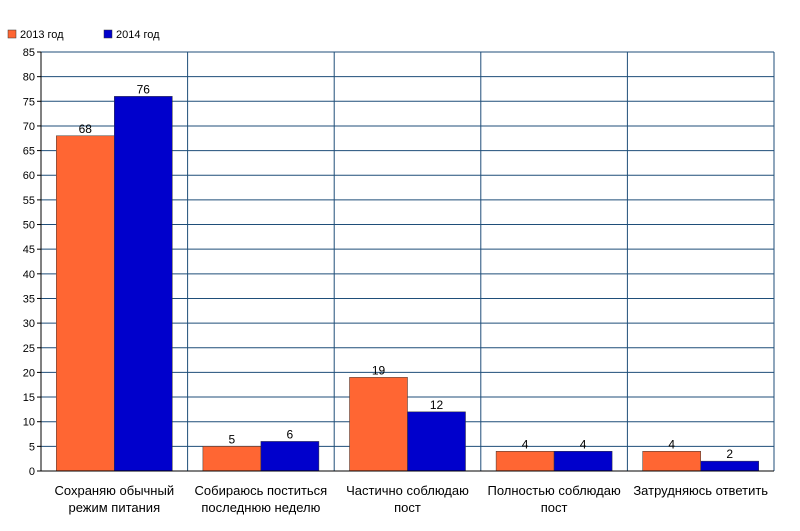 The height and width of the screenshot is (531, 800). Describe the element at coordinates (29, 262) in the screenshot. I see `y-tick-labels: 0 5 10 15 20 25 30 35 40 45 50 55 60 65 70 75 80 85` at that location.